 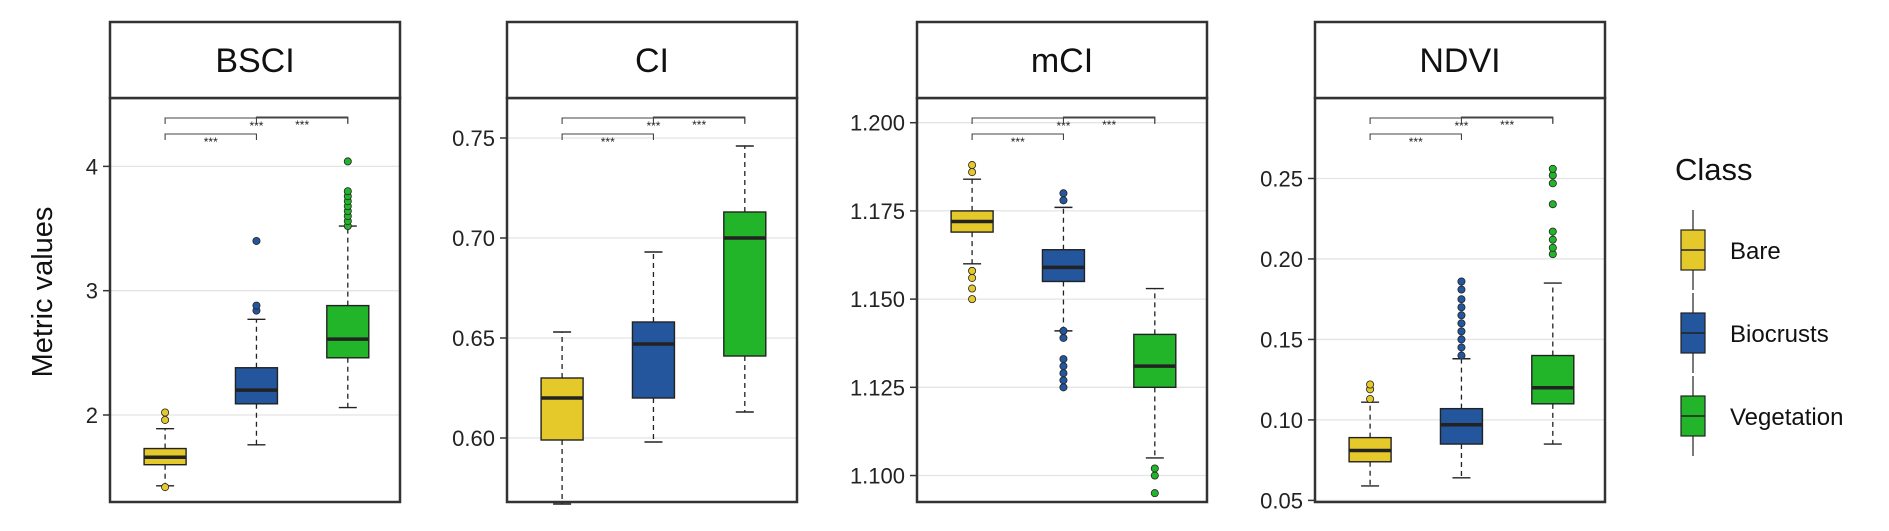 I want to click on y-tick-label: 0.15, so click(x=1281, y=339).